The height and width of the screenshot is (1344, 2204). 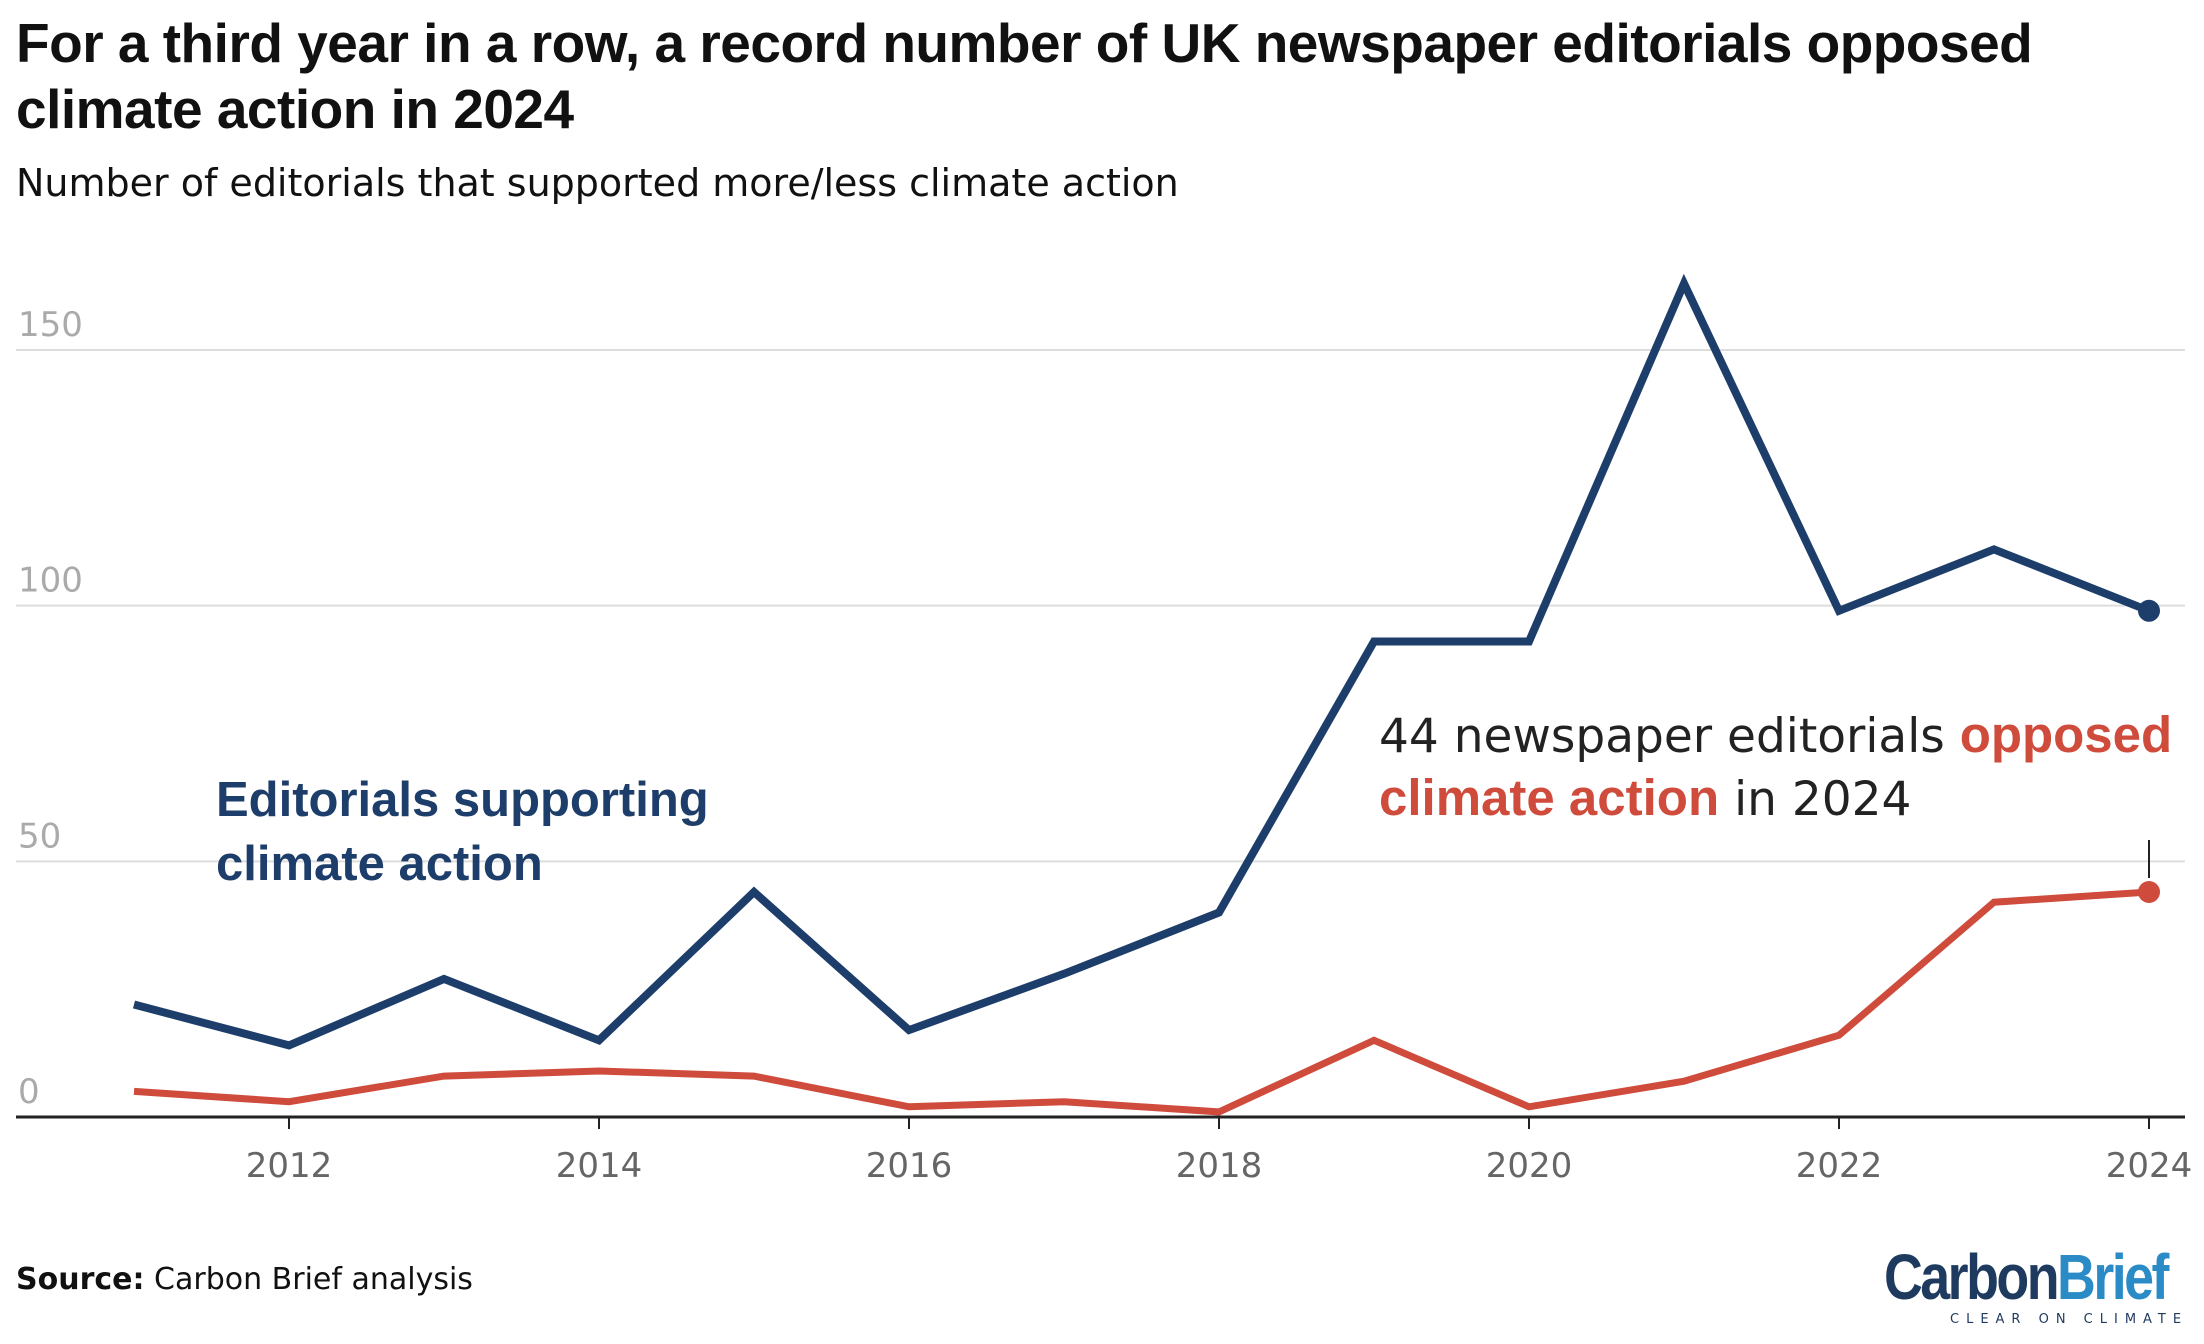 What do you see at coordinates (80, 1279) in the screenshot?
I see `source-label: Source:` at bounding box center [80, 1279].